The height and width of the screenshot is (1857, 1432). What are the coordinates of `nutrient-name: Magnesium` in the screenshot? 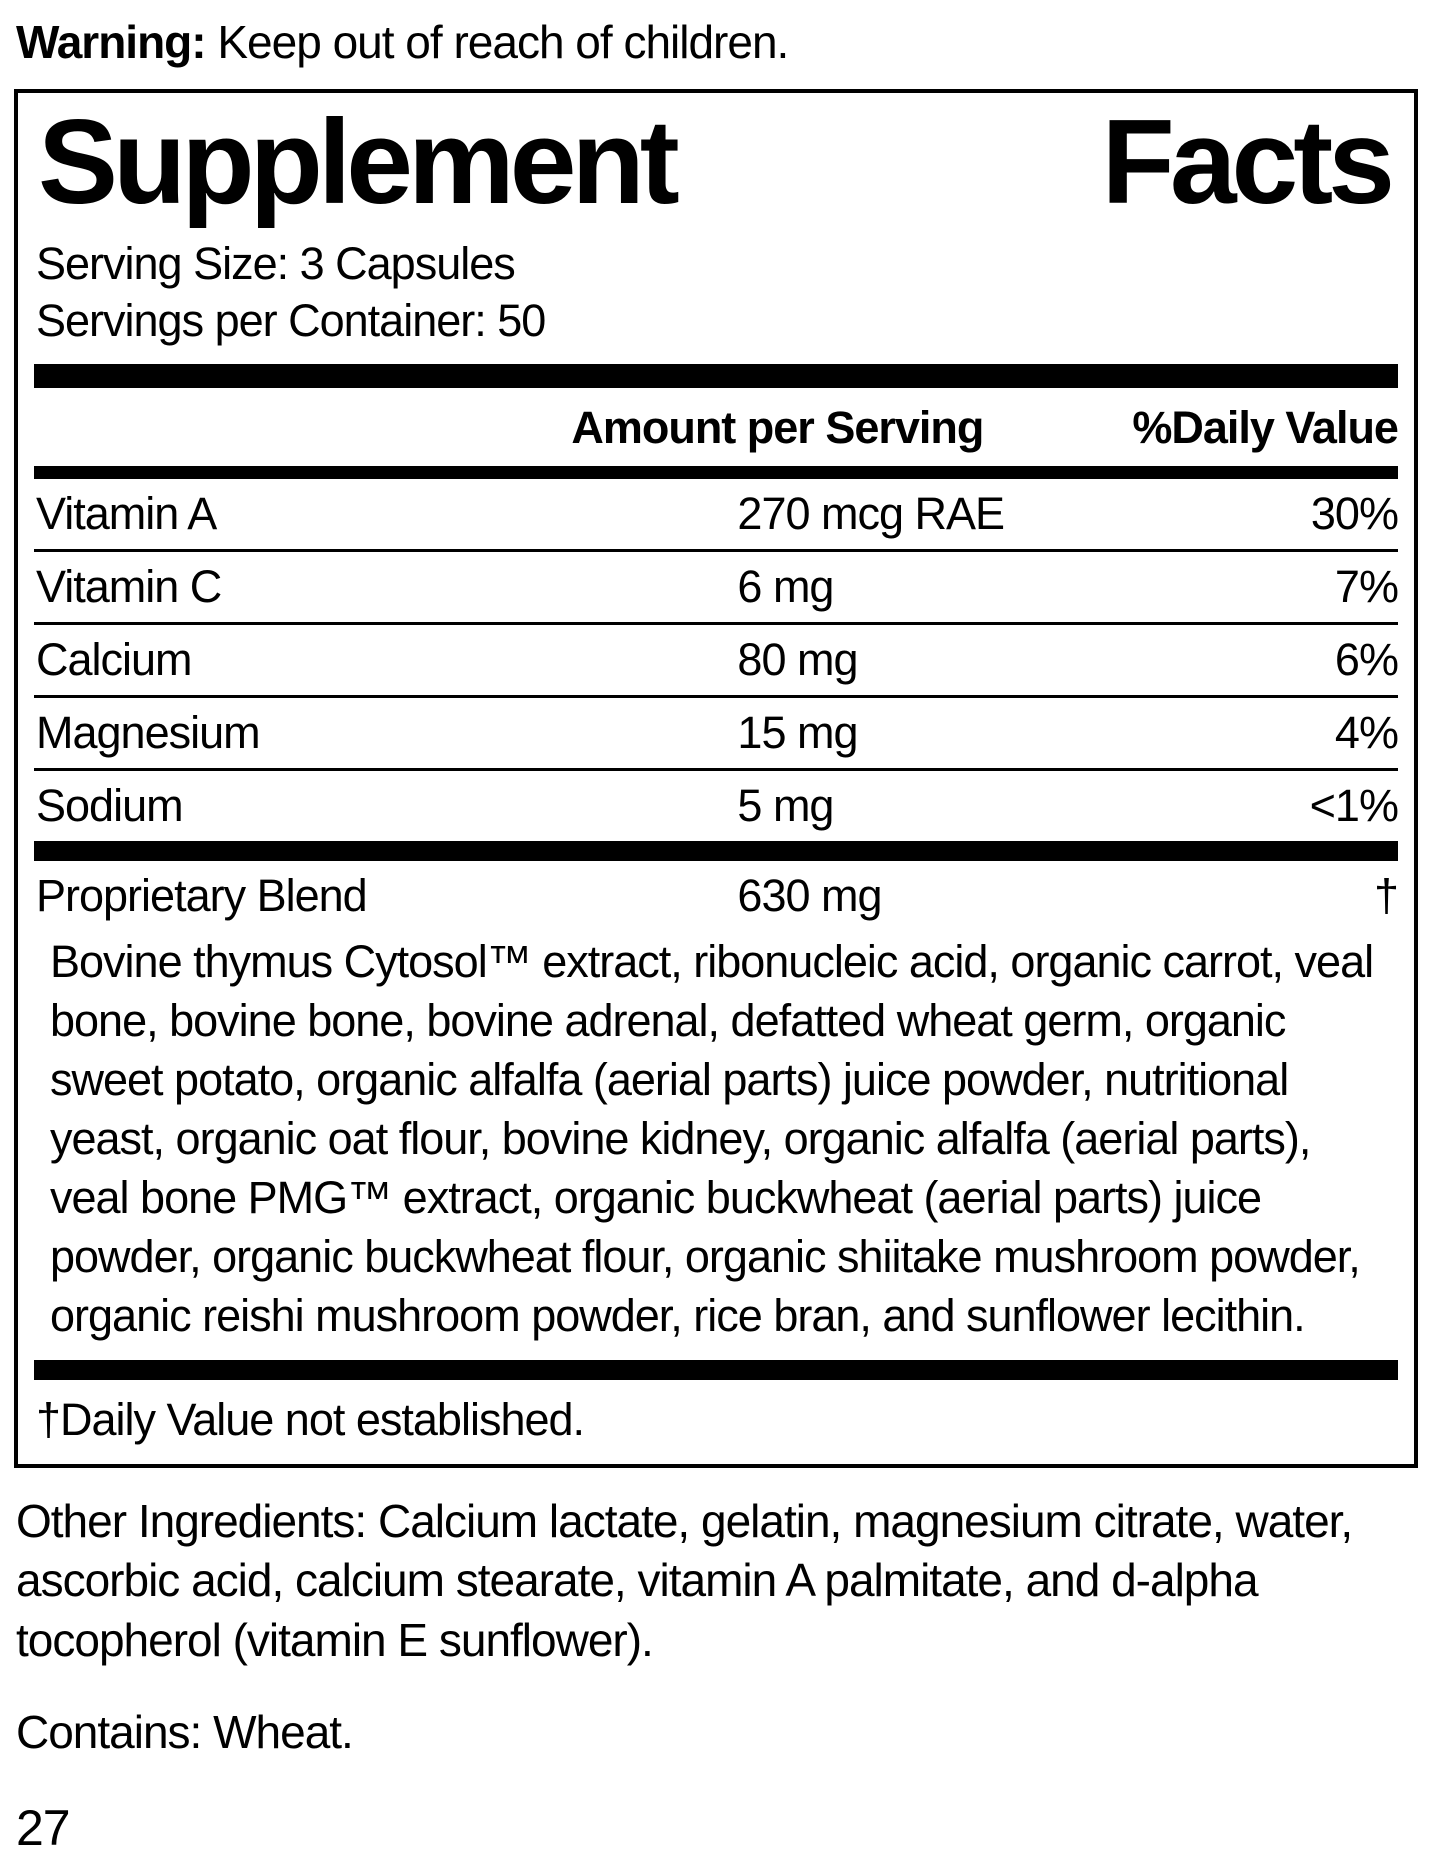 It's located at (148, 733).